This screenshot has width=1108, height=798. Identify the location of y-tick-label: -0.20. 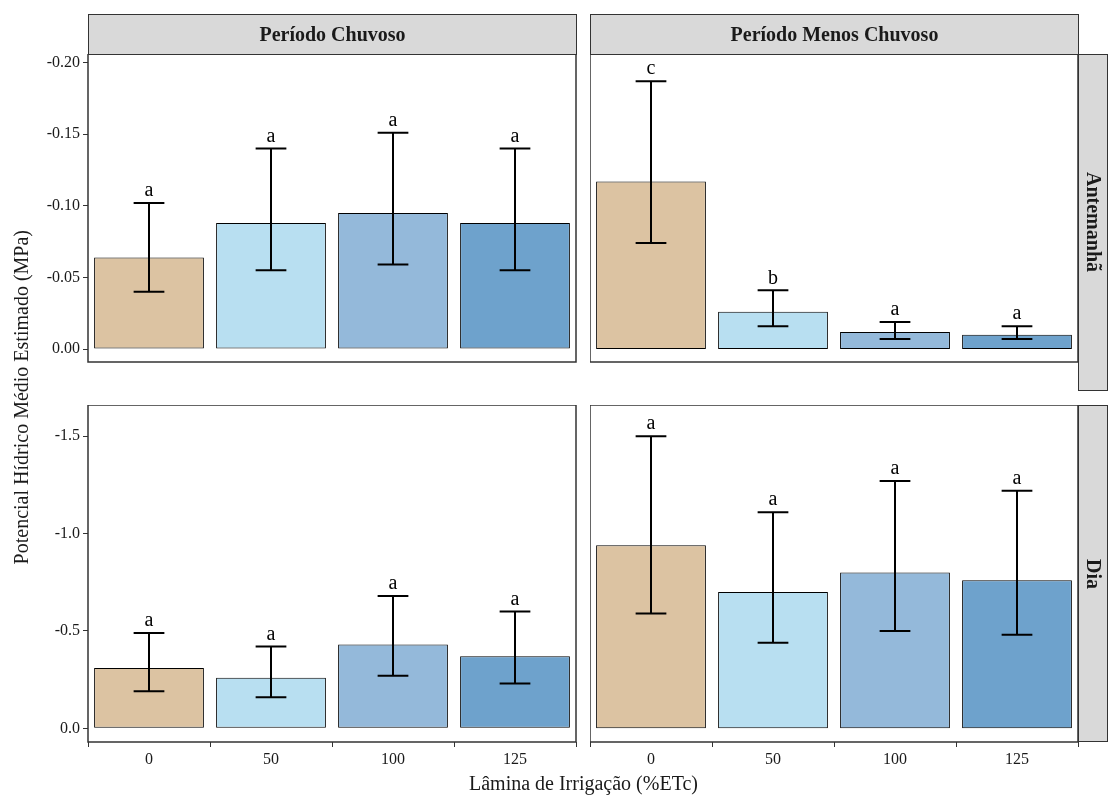
(63, 61).